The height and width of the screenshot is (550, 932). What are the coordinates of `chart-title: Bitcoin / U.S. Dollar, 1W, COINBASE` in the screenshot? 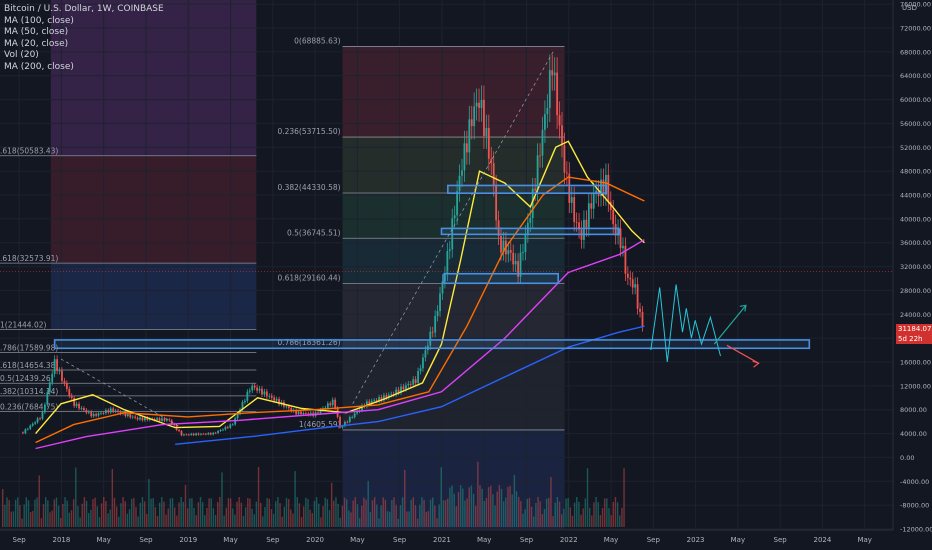 It's located at (84, 9).